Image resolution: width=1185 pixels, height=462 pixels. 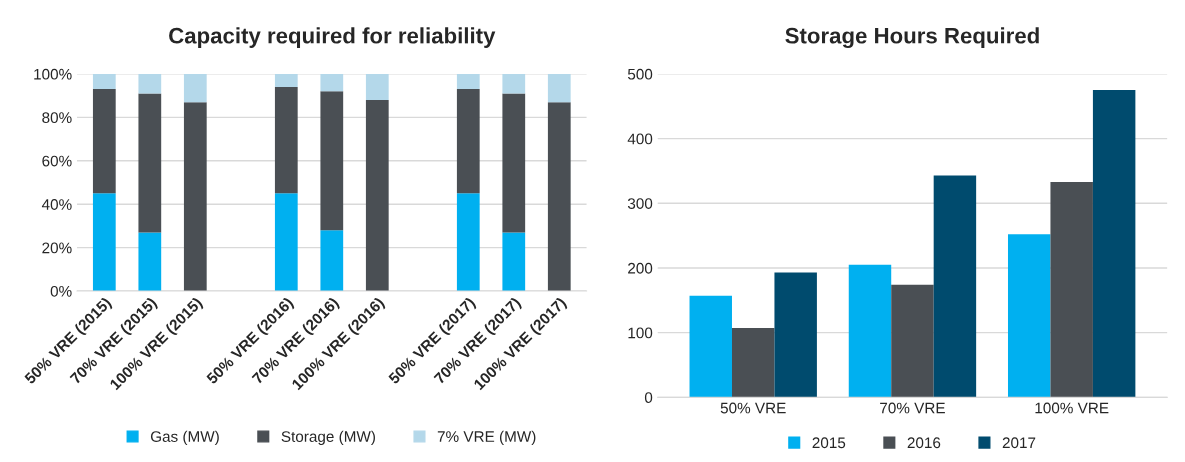 What do you see at coordinates (640, 139) in the screenshot?
I see `y-tick-label: 400` at bounding box center [640, 139].